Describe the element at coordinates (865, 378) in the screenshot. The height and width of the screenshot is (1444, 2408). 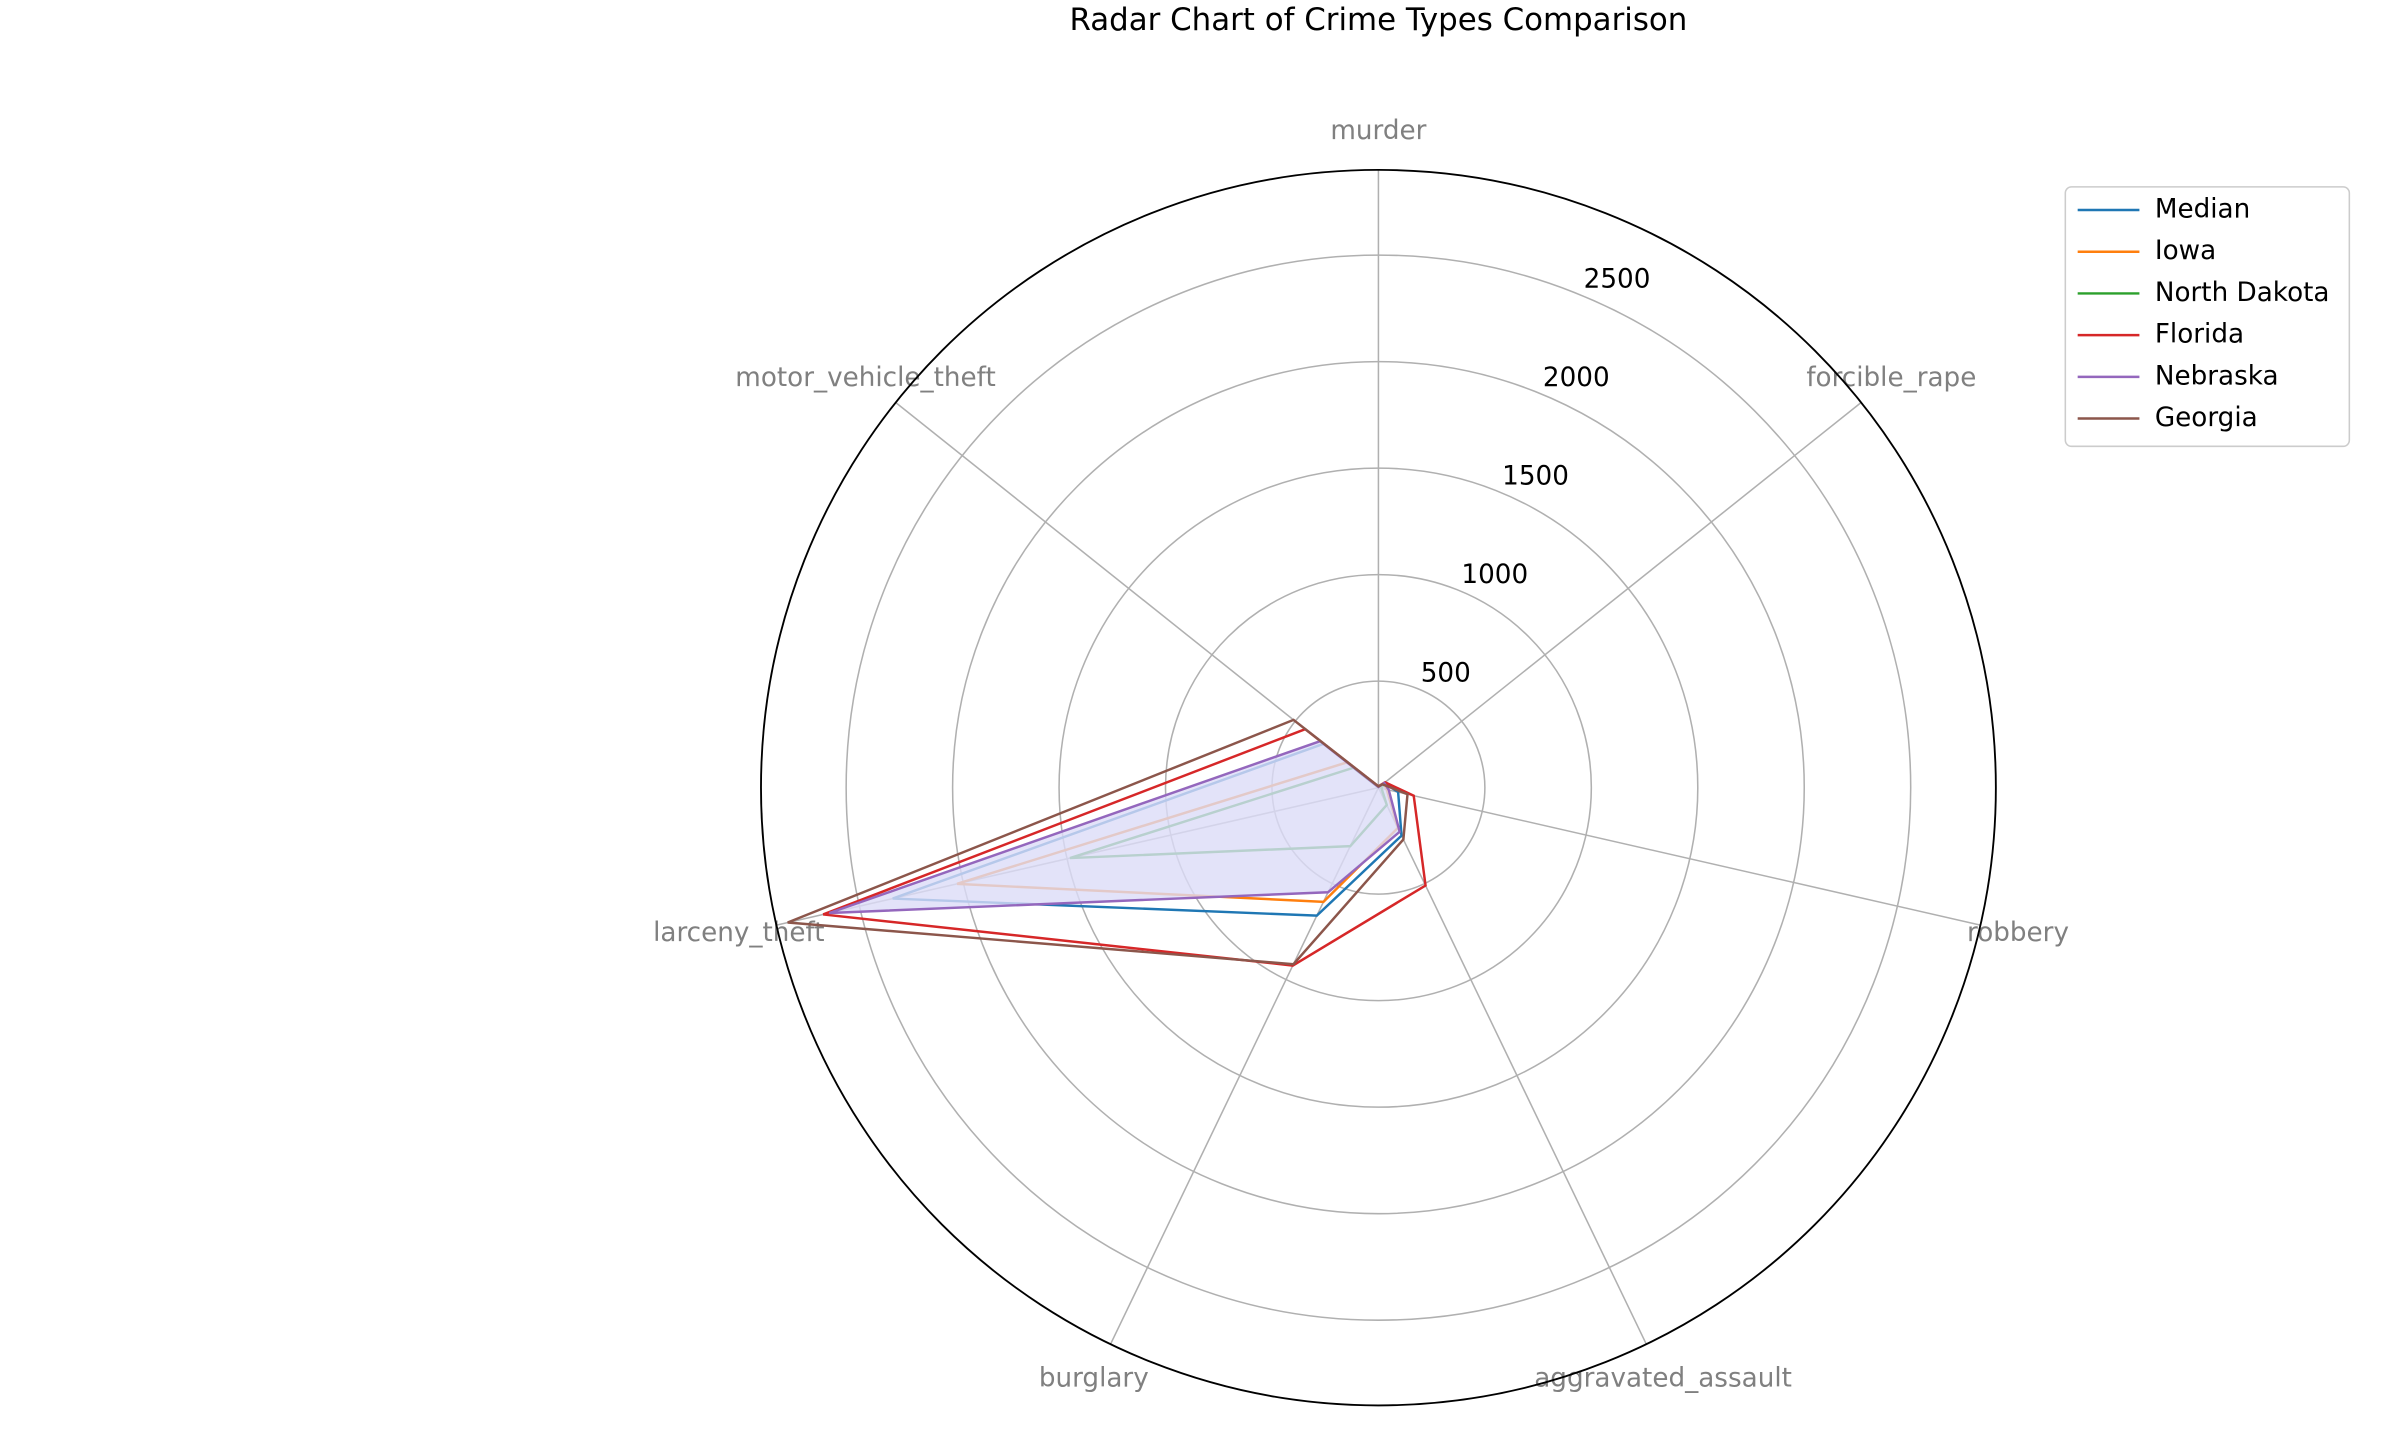
I see `category-label: motor_vehicle_theft` at that location.